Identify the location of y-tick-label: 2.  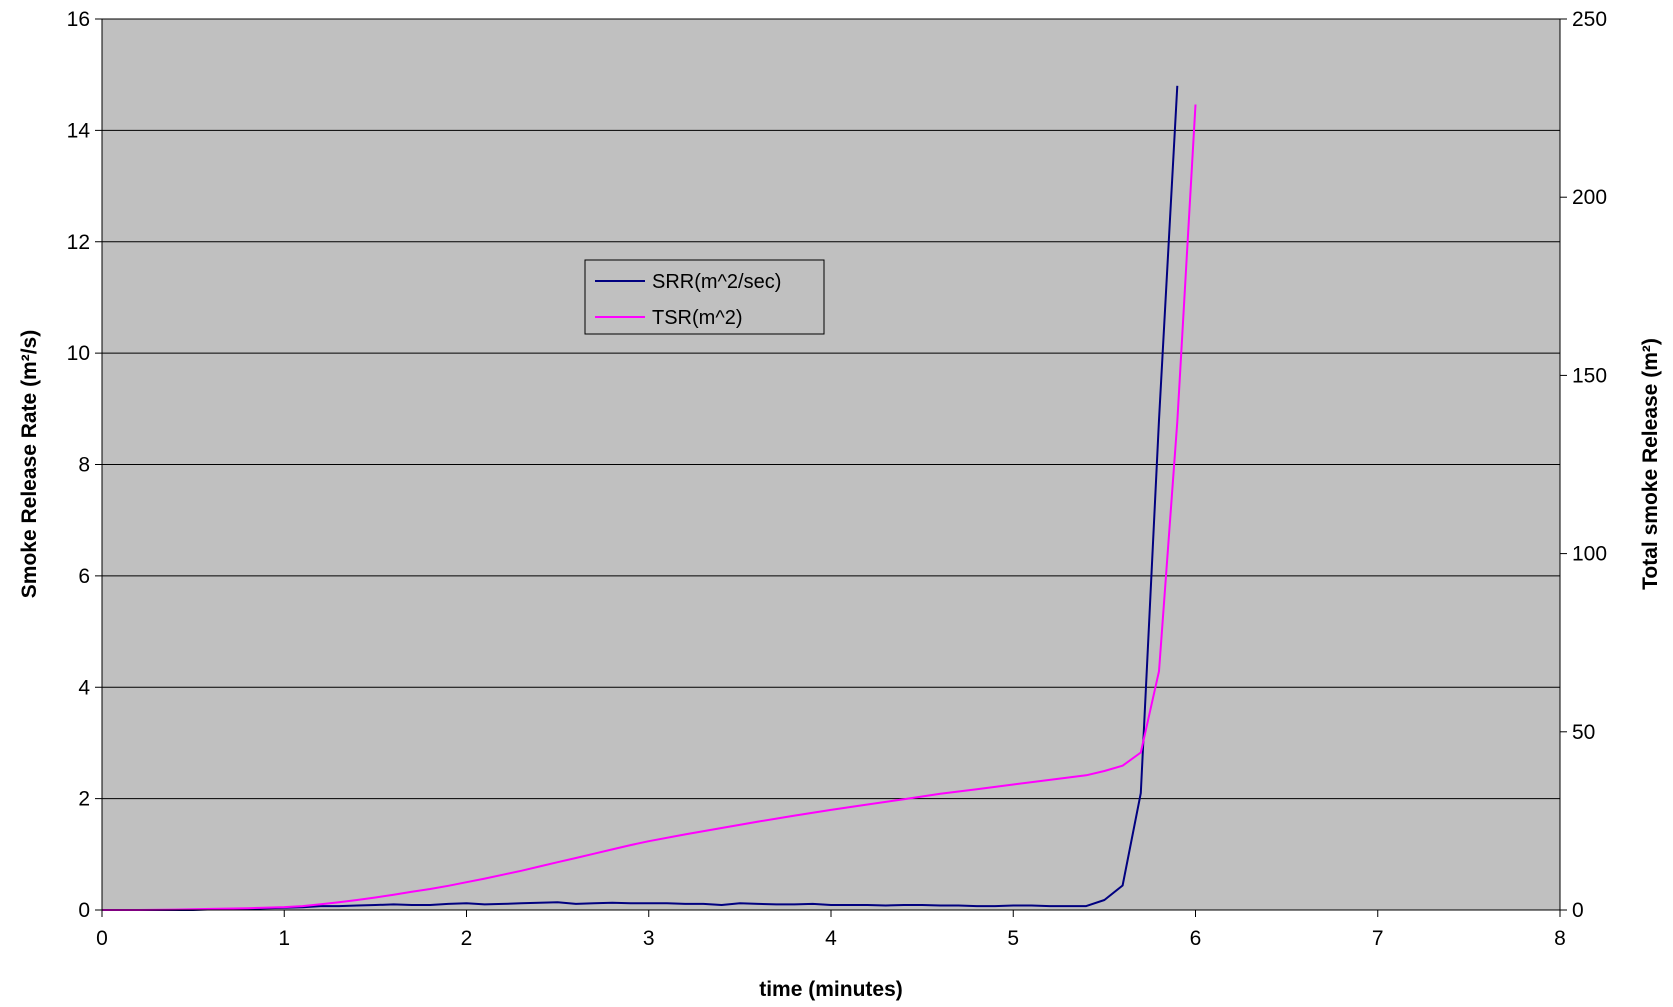
(84, 799).